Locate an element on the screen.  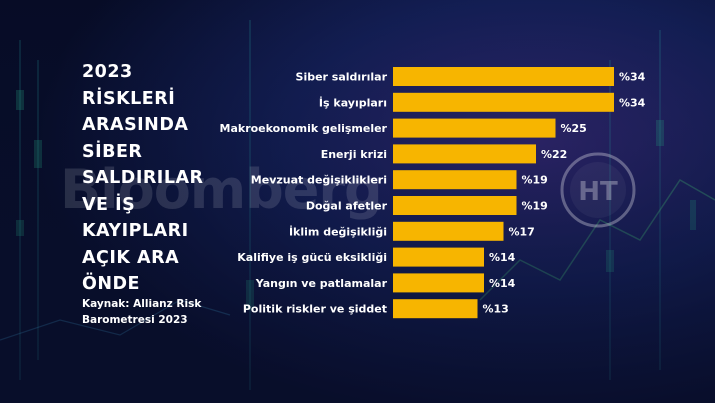
category-label: İklim değişikliği is located at coordinates (338, 231).